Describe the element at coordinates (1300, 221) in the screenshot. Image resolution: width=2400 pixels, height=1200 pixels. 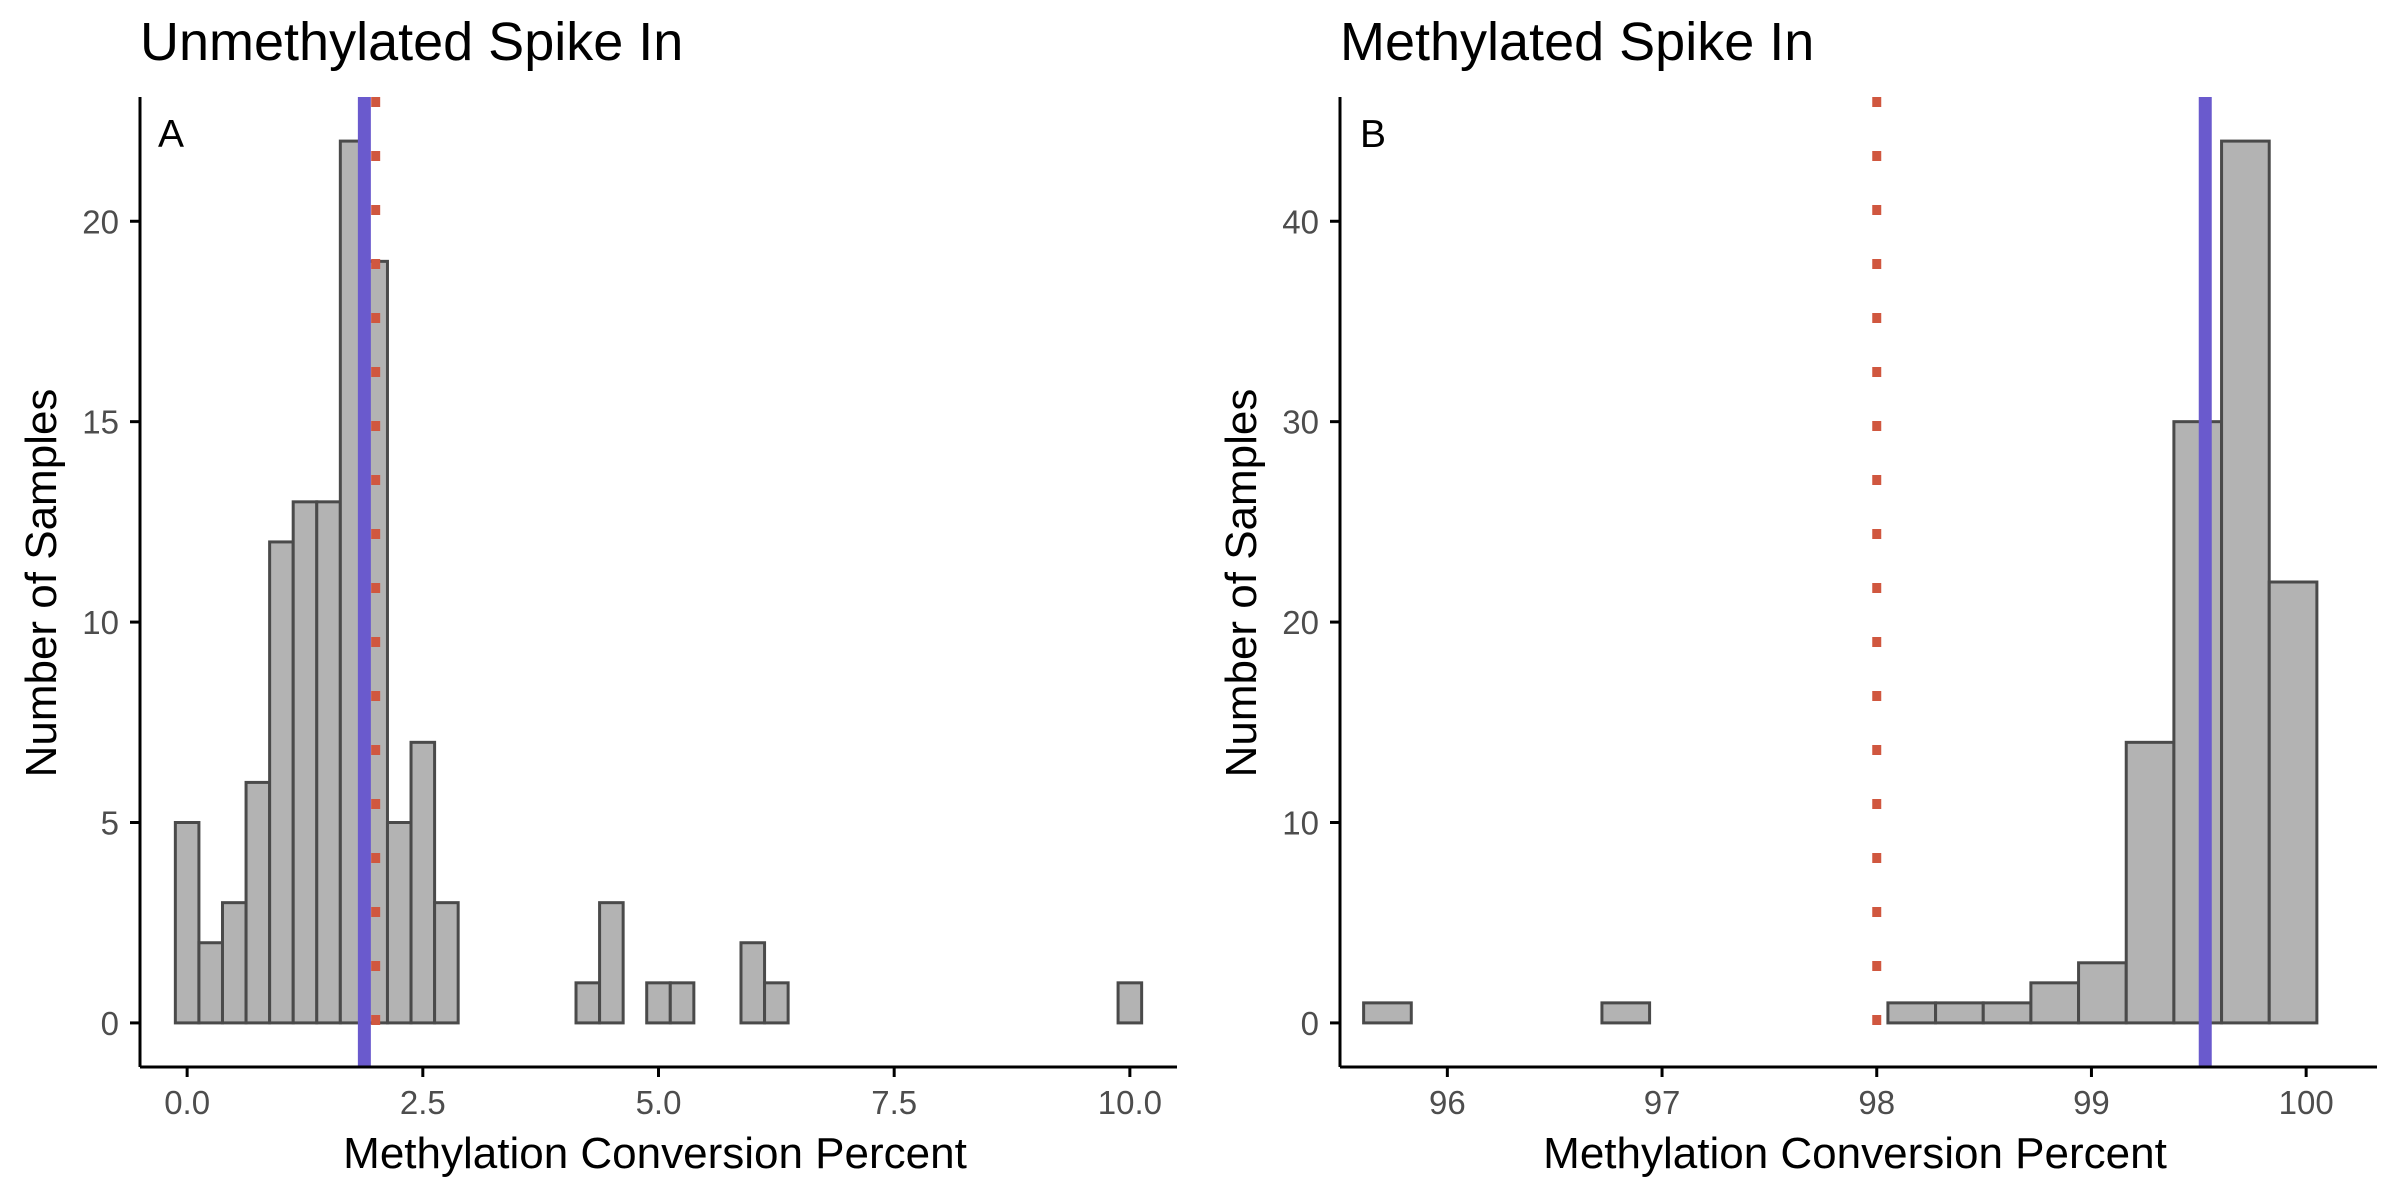
I see `y-tick-label: 40` at that location.